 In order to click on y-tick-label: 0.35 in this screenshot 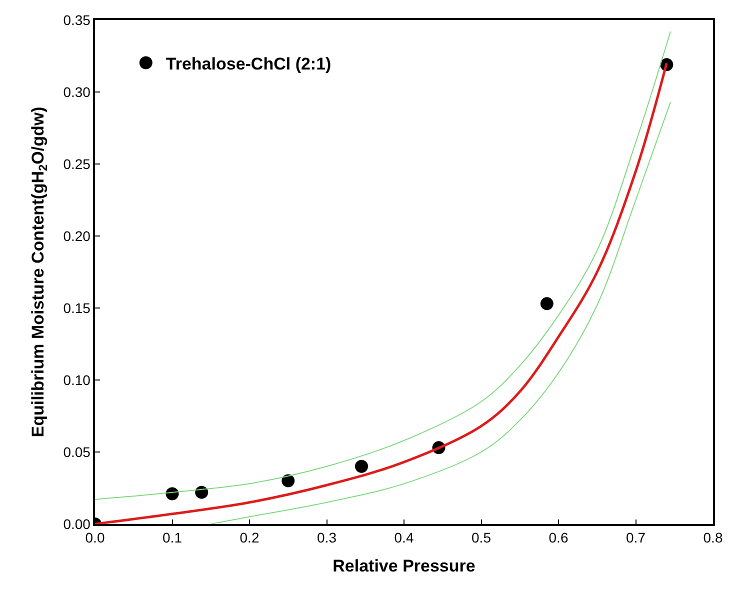, I will do `click(77, 20)`.